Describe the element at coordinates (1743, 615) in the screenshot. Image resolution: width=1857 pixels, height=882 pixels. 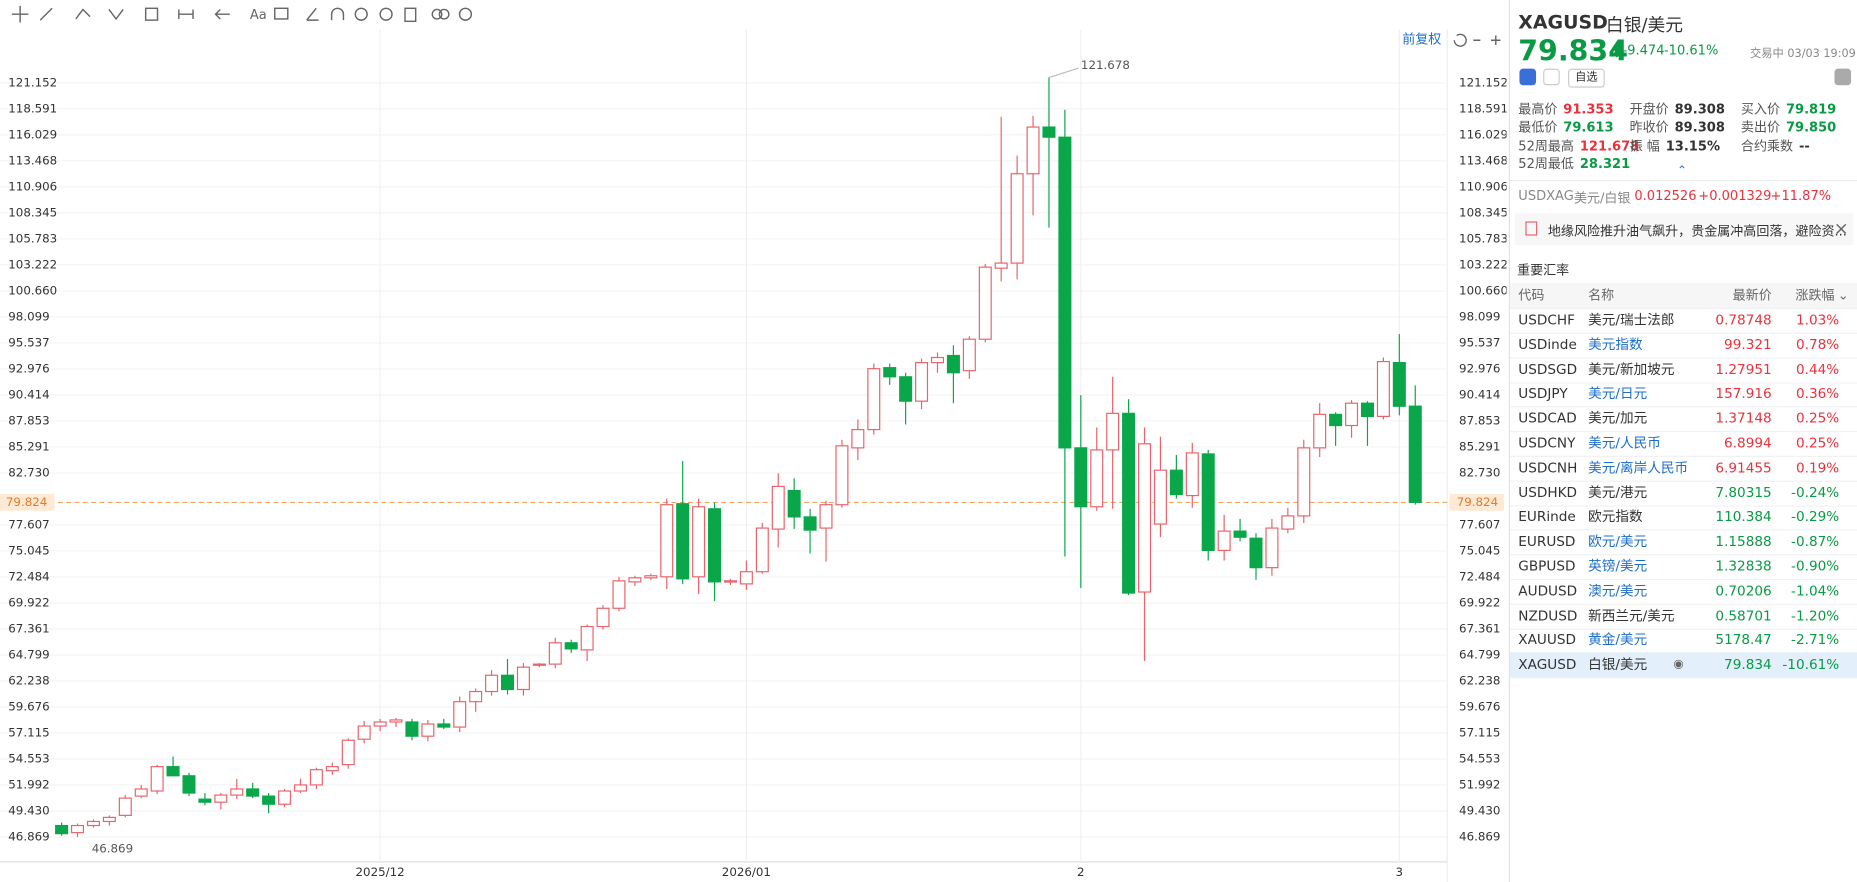
I see `rate-price: 0.58701` at that location.